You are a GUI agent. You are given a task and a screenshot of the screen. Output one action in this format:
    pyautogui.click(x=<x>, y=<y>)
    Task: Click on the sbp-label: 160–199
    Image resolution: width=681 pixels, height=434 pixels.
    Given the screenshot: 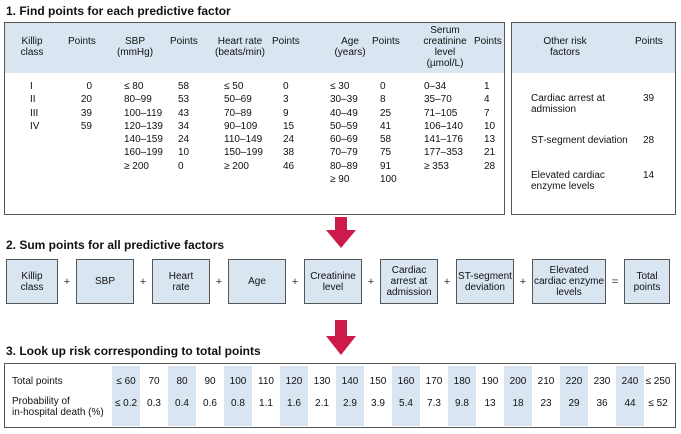 What is the action you would take?
    pyautogui.click(x=143, y=153)
    